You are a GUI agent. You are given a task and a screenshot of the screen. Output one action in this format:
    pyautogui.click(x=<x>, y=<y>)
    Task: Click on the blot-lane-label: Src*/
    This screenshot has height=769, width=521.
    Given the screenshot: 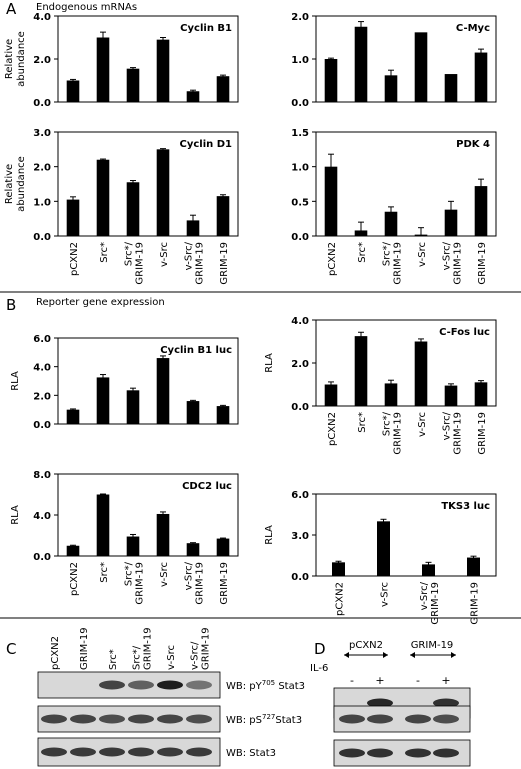 What is the action you would take?
    pyautogui.click(x=137, y=657)
    